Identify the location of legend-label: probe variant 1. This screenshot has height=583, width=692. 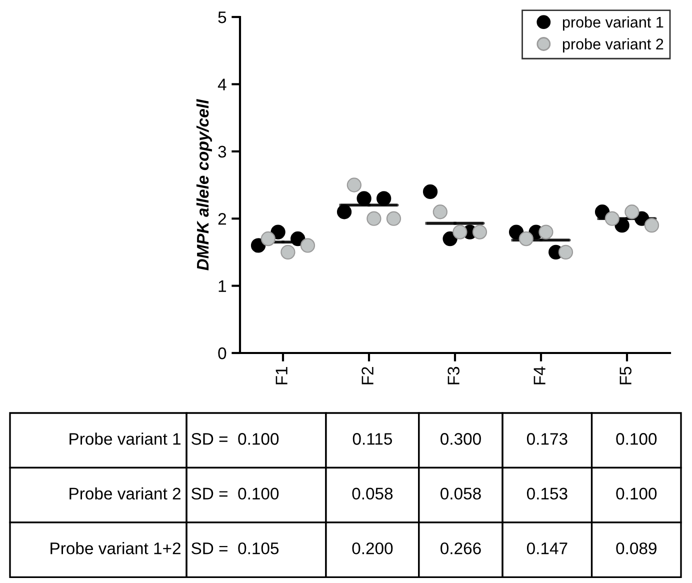
(613, 23).